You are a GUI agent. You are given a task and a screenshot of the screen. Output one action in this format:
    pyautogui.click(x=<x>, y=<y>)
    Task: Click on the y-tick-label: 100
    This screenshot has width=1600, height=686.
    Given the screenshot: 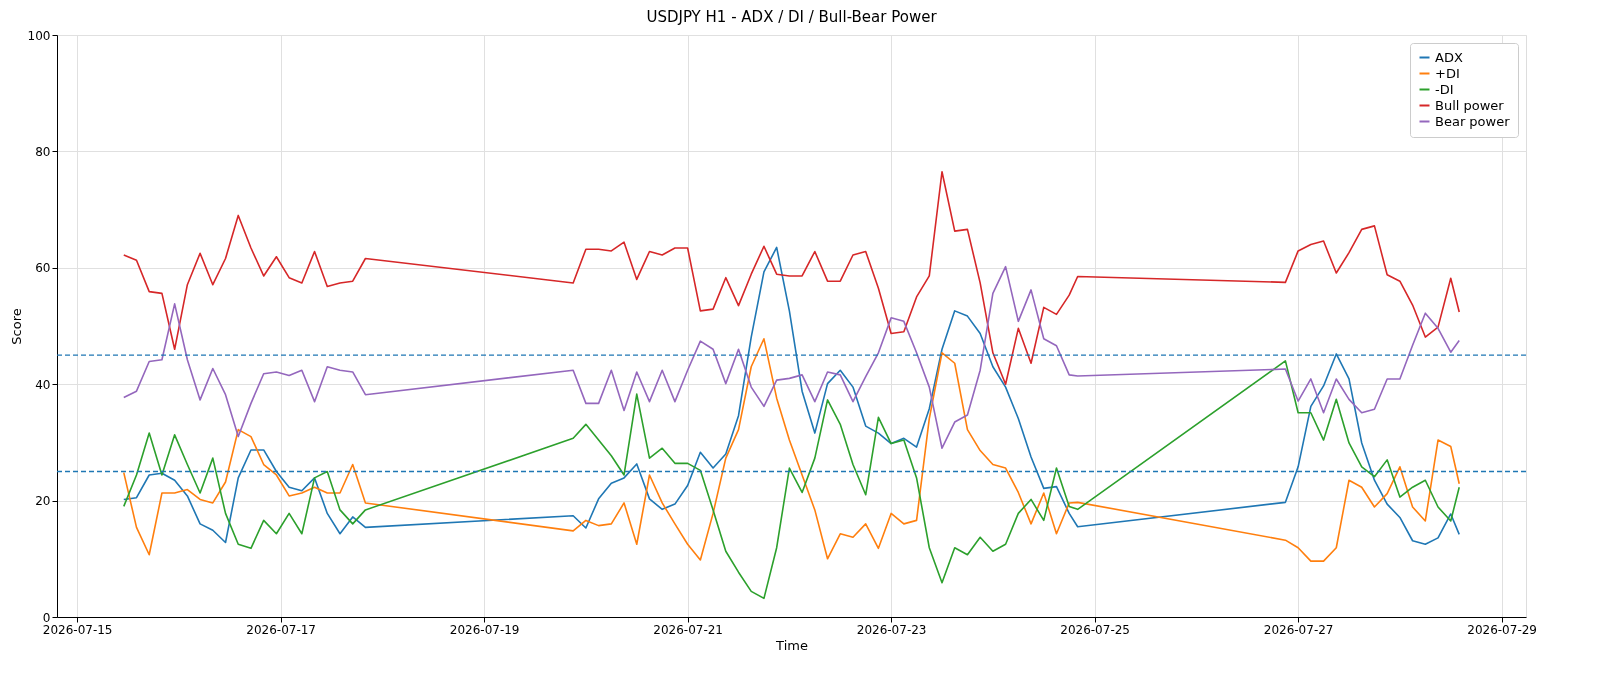 What is the action you would take?
    pyautogui.click(x=39, y=35)
    